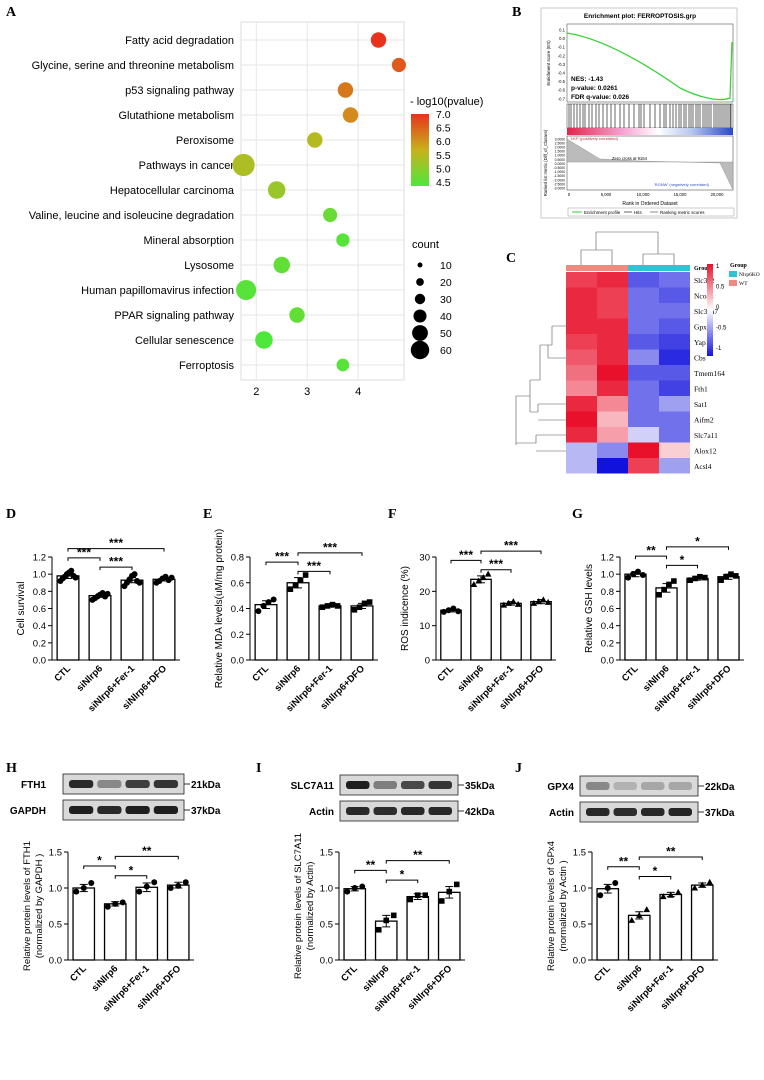 The image size is (764, 1080). What do you see at coordinates (562, 47) in the screenshot?
I see `gsea-es-tick: -0.1` at bounding box center [562, 47].